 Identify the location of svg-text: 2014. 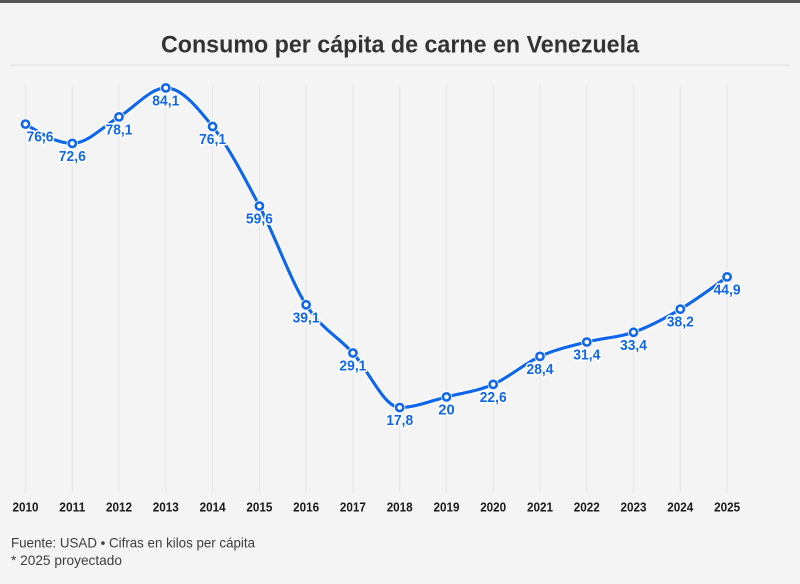
(213, 508).